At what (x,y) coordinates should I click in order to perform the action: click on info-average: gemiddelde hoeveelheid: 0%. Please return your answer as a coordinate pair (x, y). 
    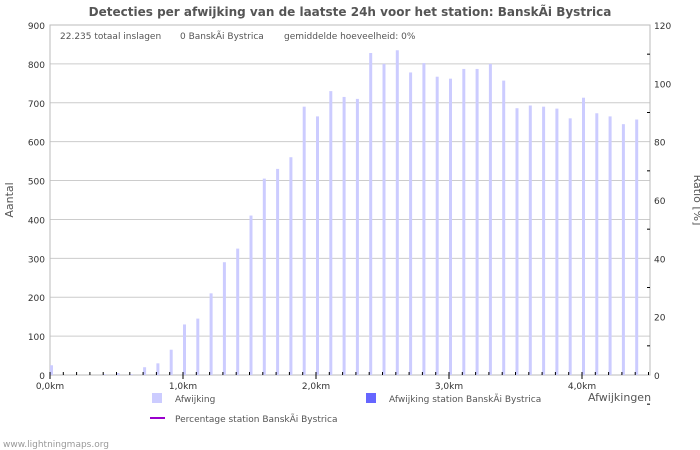
    Looking at the image, I should click on (350, 37).